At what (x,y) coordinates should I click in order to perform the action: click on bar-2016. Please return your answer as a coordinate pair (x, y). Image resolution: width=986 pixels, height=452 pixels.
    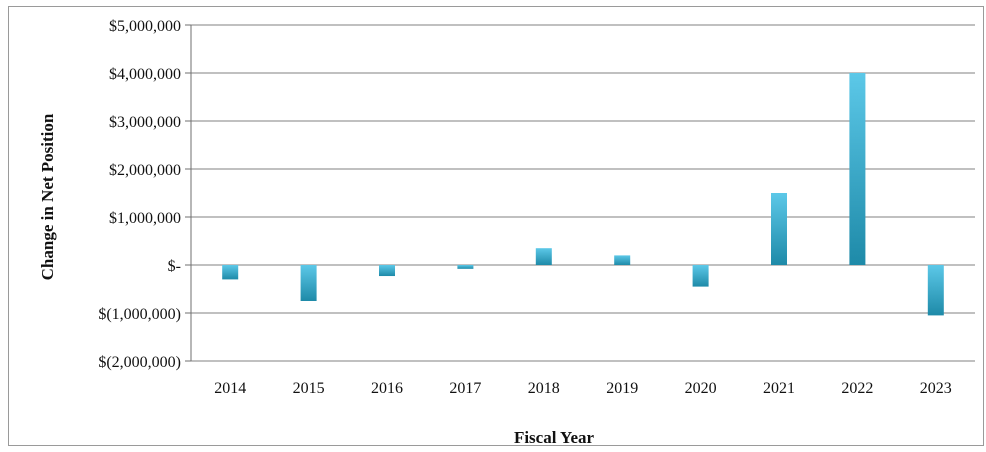
    Looking at the image, I should click on (387, 271).